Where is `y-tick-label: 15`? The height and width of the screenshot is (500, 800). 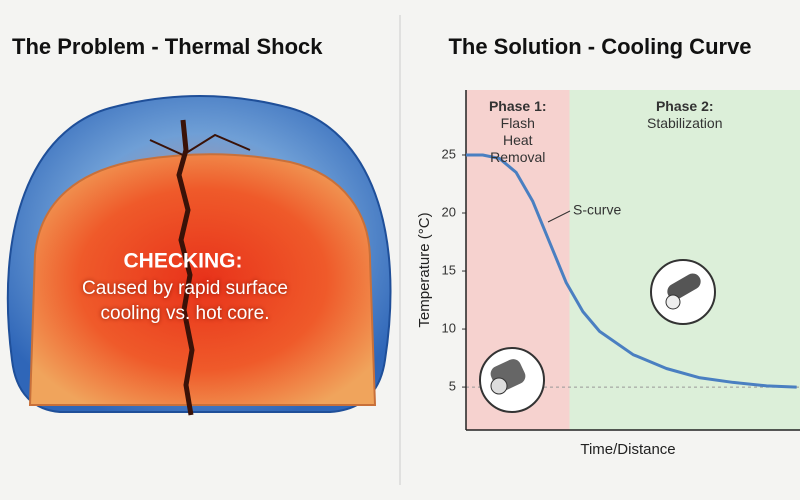
y-tick-label: 15 is located at coordinates (449, 269).